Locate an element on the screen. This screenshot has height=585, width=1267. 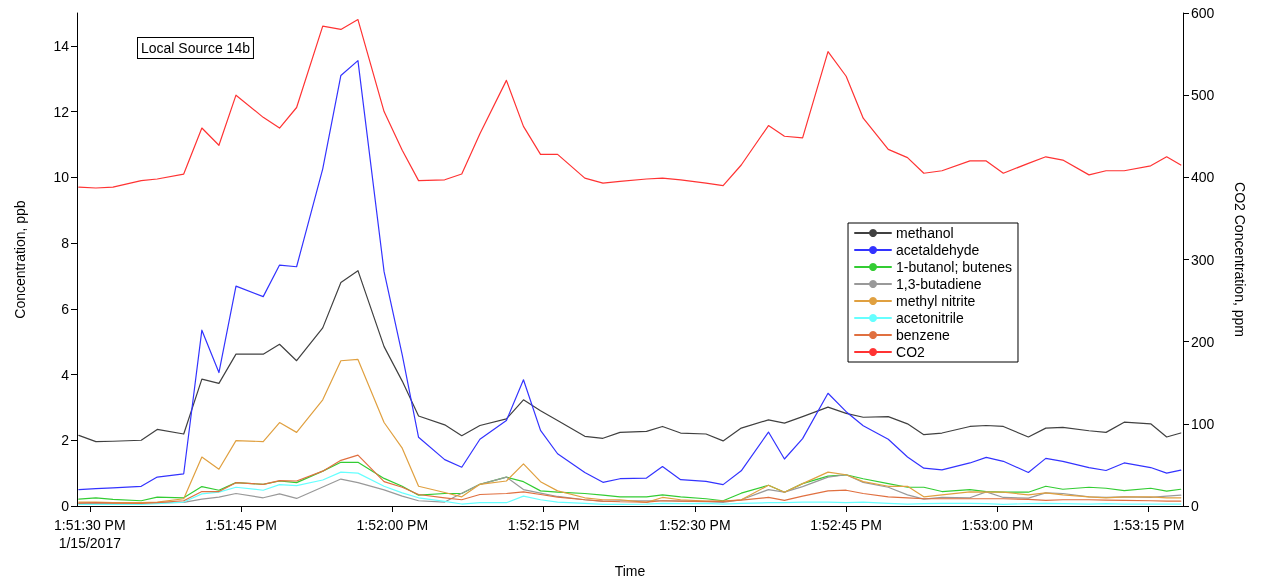
legend-label: methanol is located at coordinates (925, 233).